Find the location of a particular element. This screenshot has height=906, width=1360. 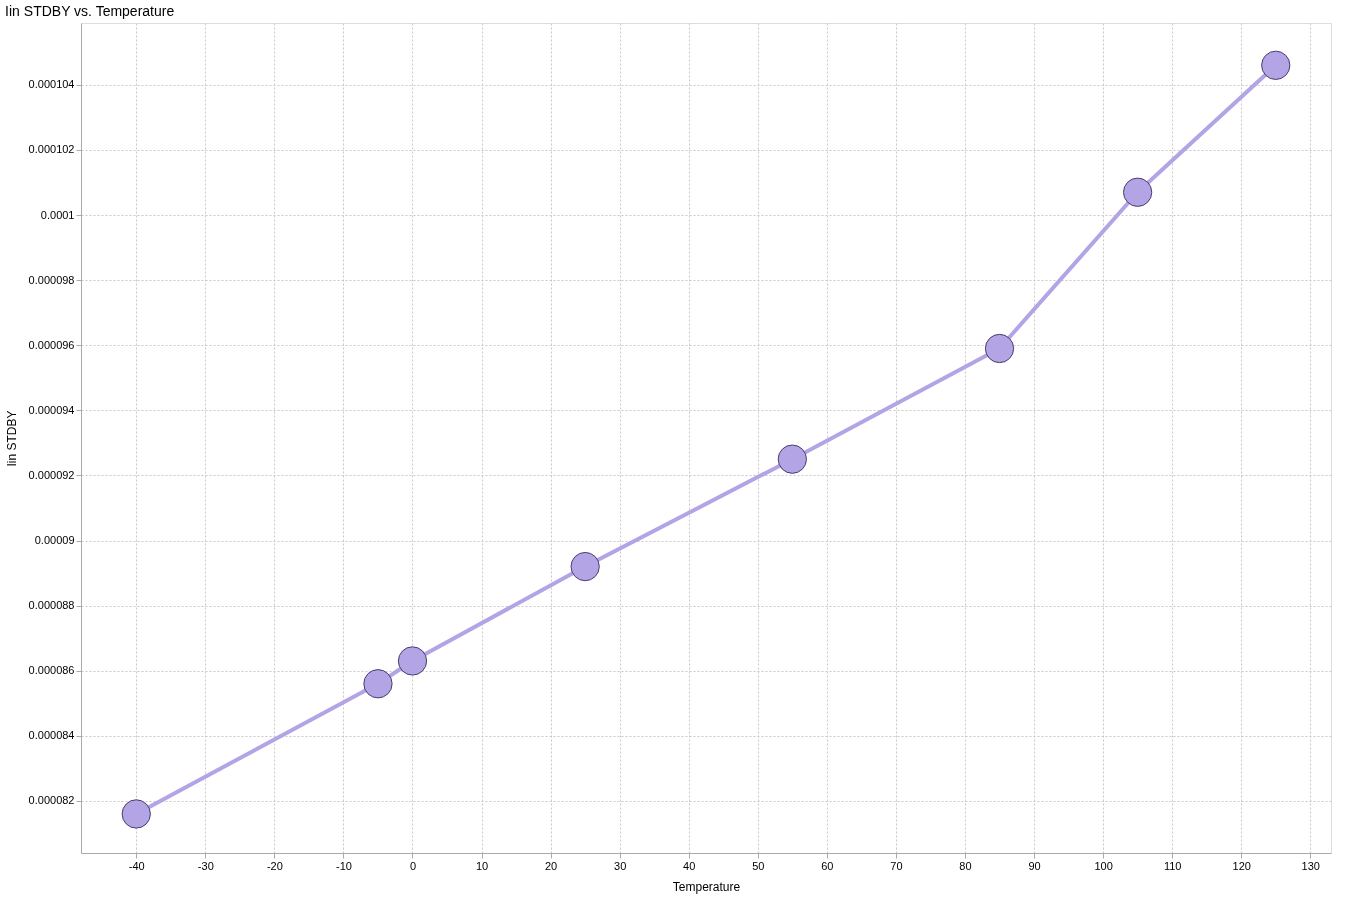

x-tick-label: 40 is located at coordinates (689, 865).